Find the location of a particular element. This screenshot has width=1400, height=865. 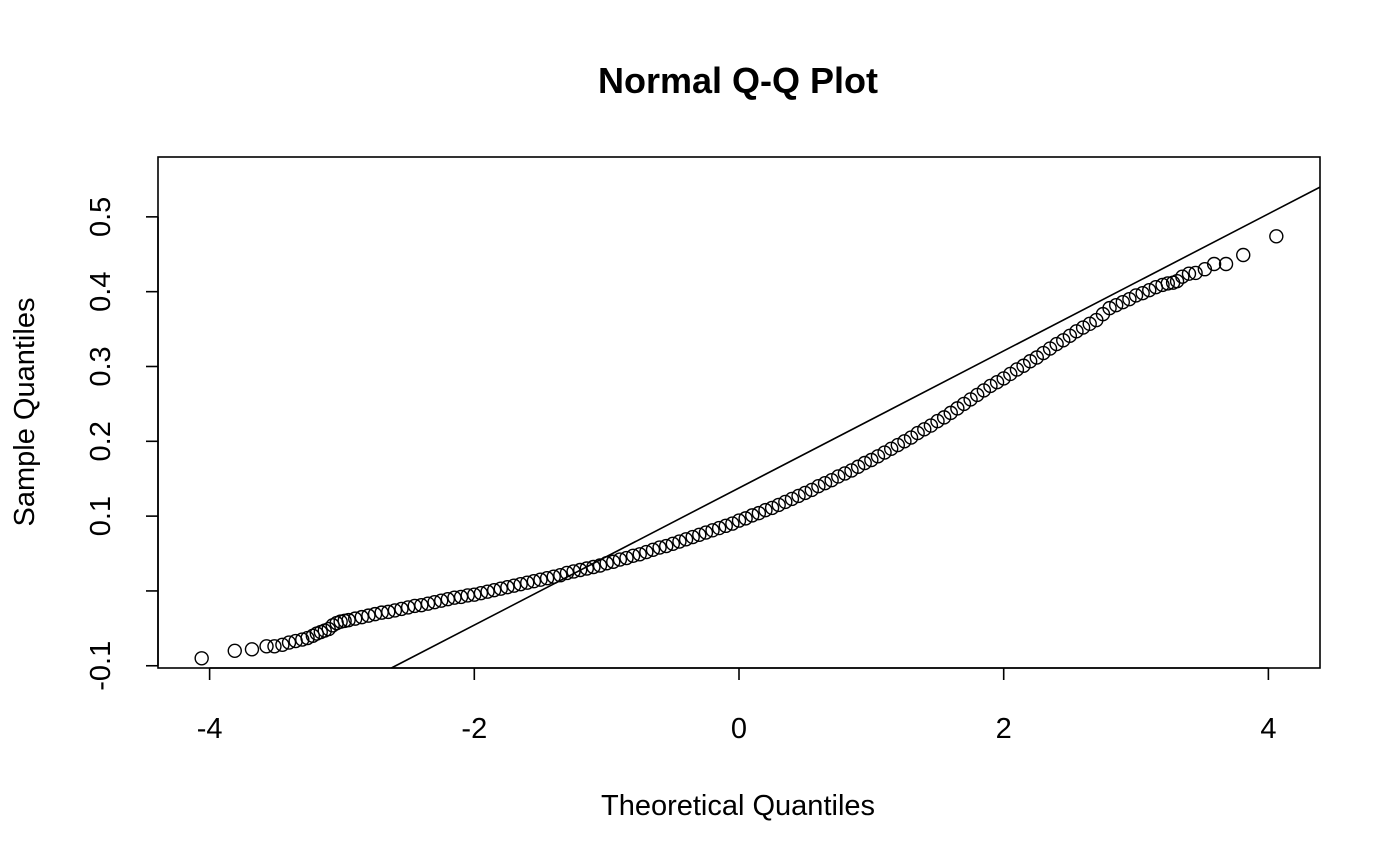

y-axis-label: Sample Quantiles is located at coordinates (25, 412).